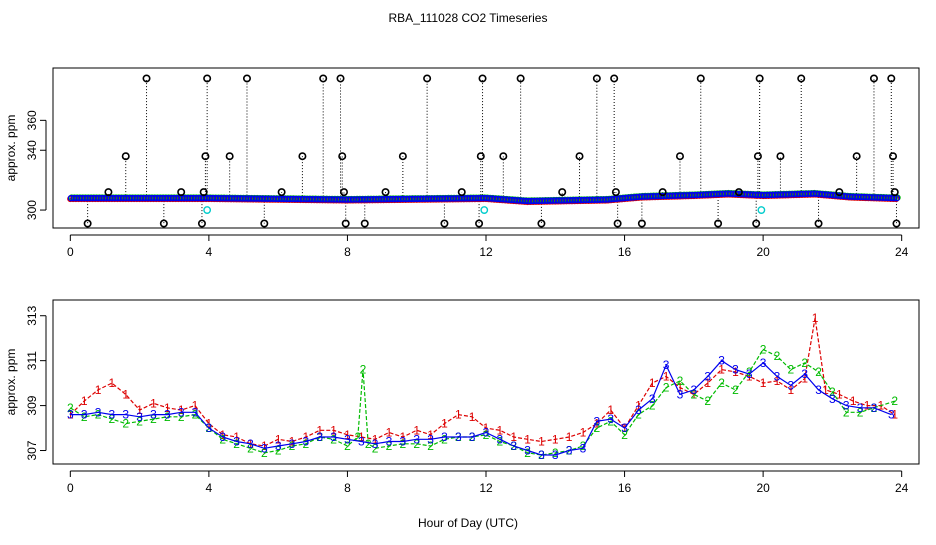 The height and width of the screenshot is (545, 936). I want to click on bottom-x-tick-label: 4, so click(209, 488).